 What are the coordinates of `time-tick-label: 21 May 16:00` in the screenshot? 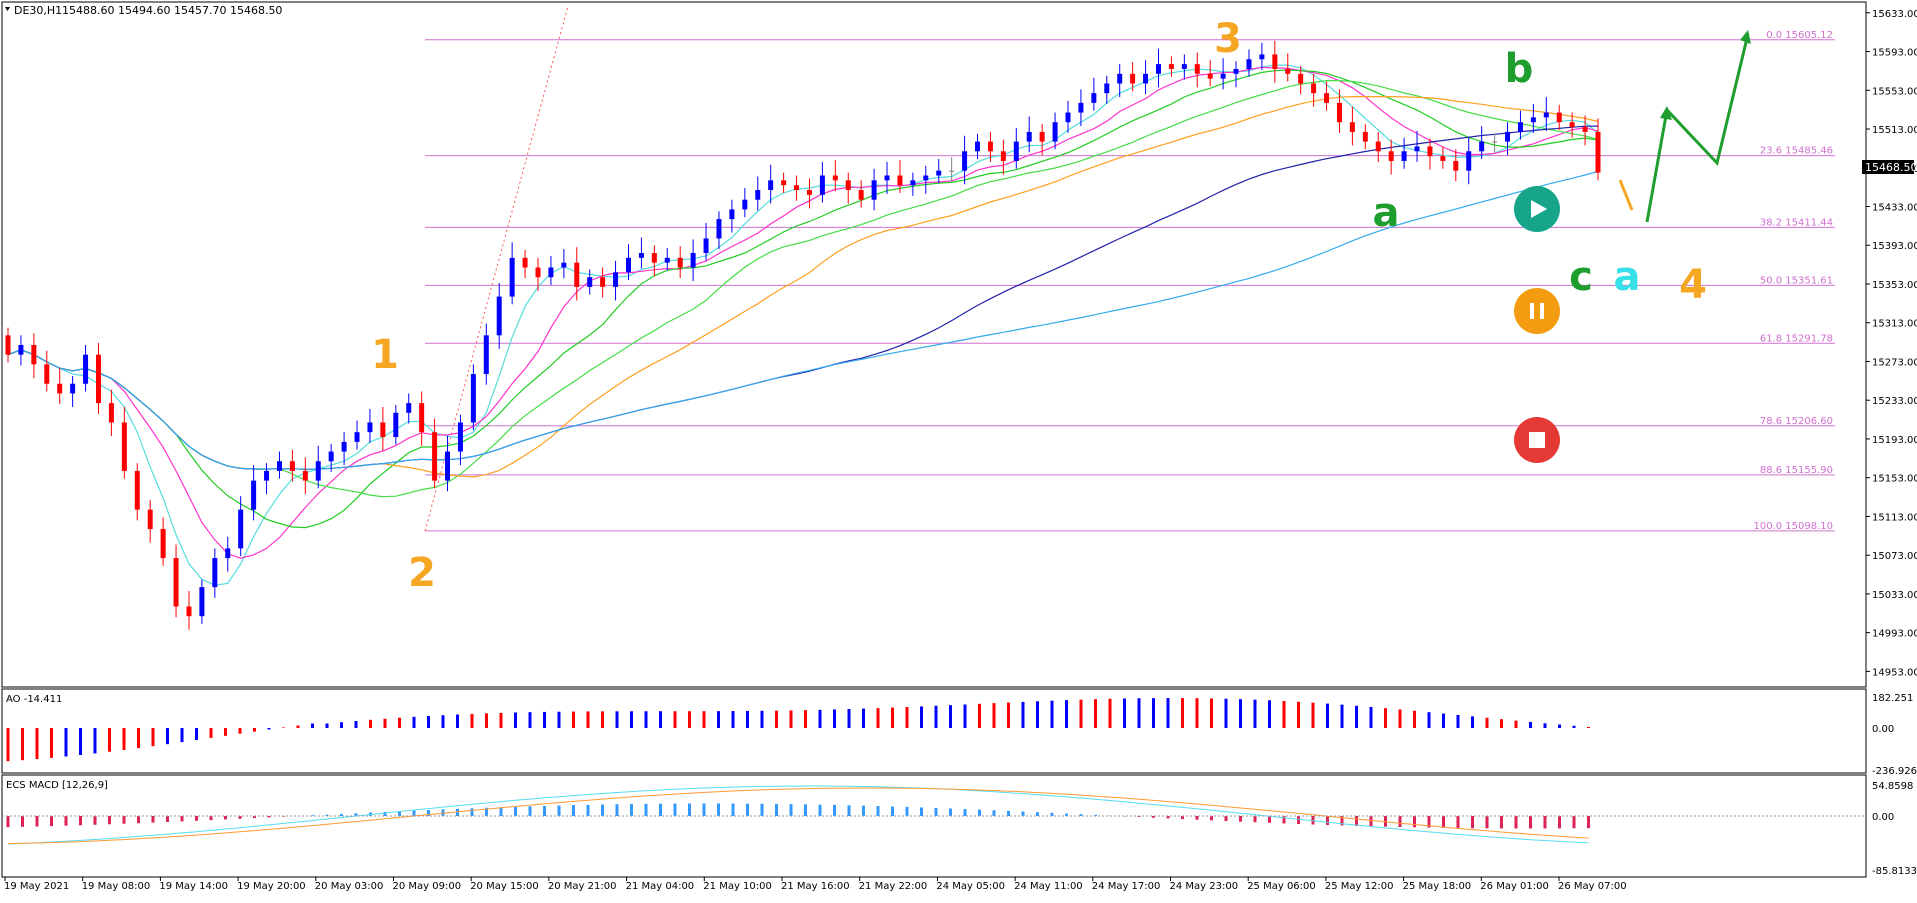 It's located at (815, 886).